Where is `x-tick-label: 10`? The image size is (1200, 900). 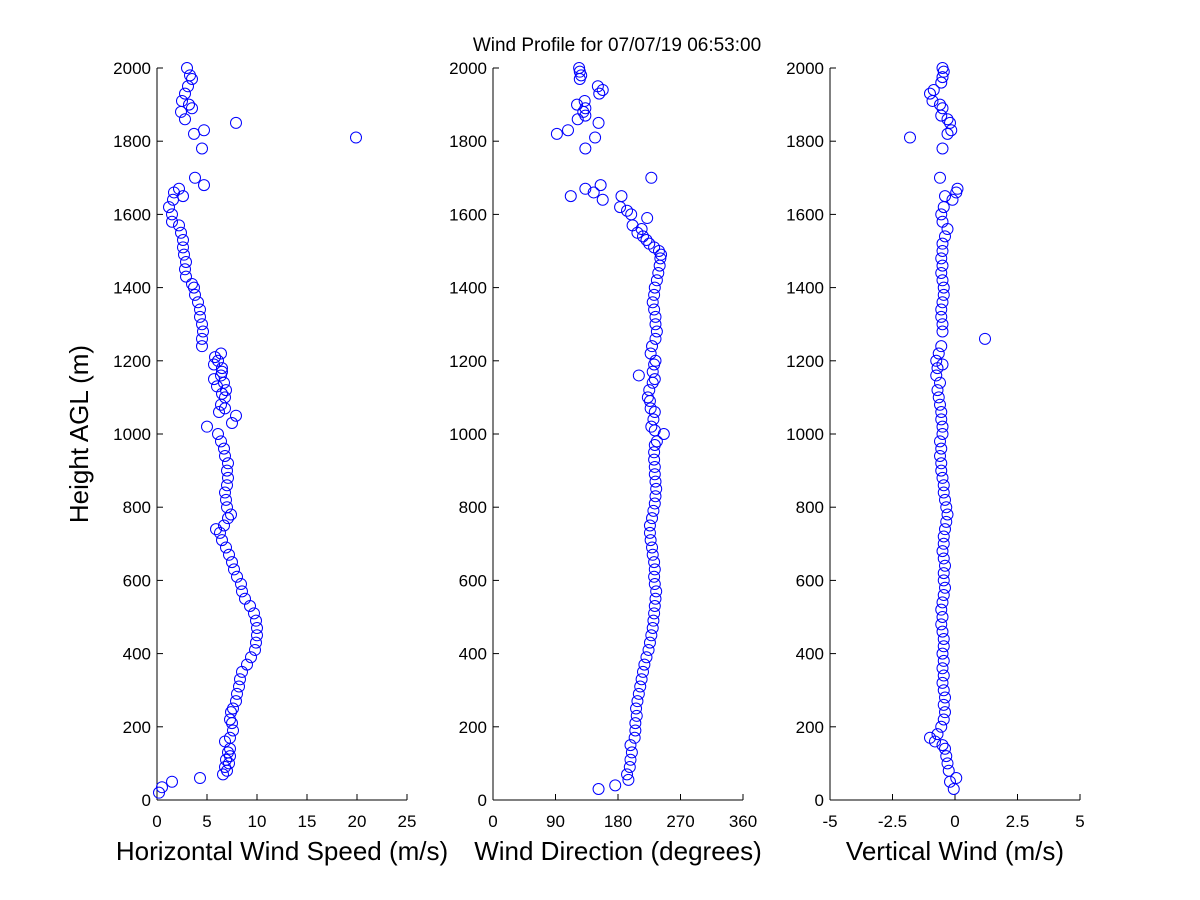
x-tick-label: 10 is located at coordinates (257, 821).